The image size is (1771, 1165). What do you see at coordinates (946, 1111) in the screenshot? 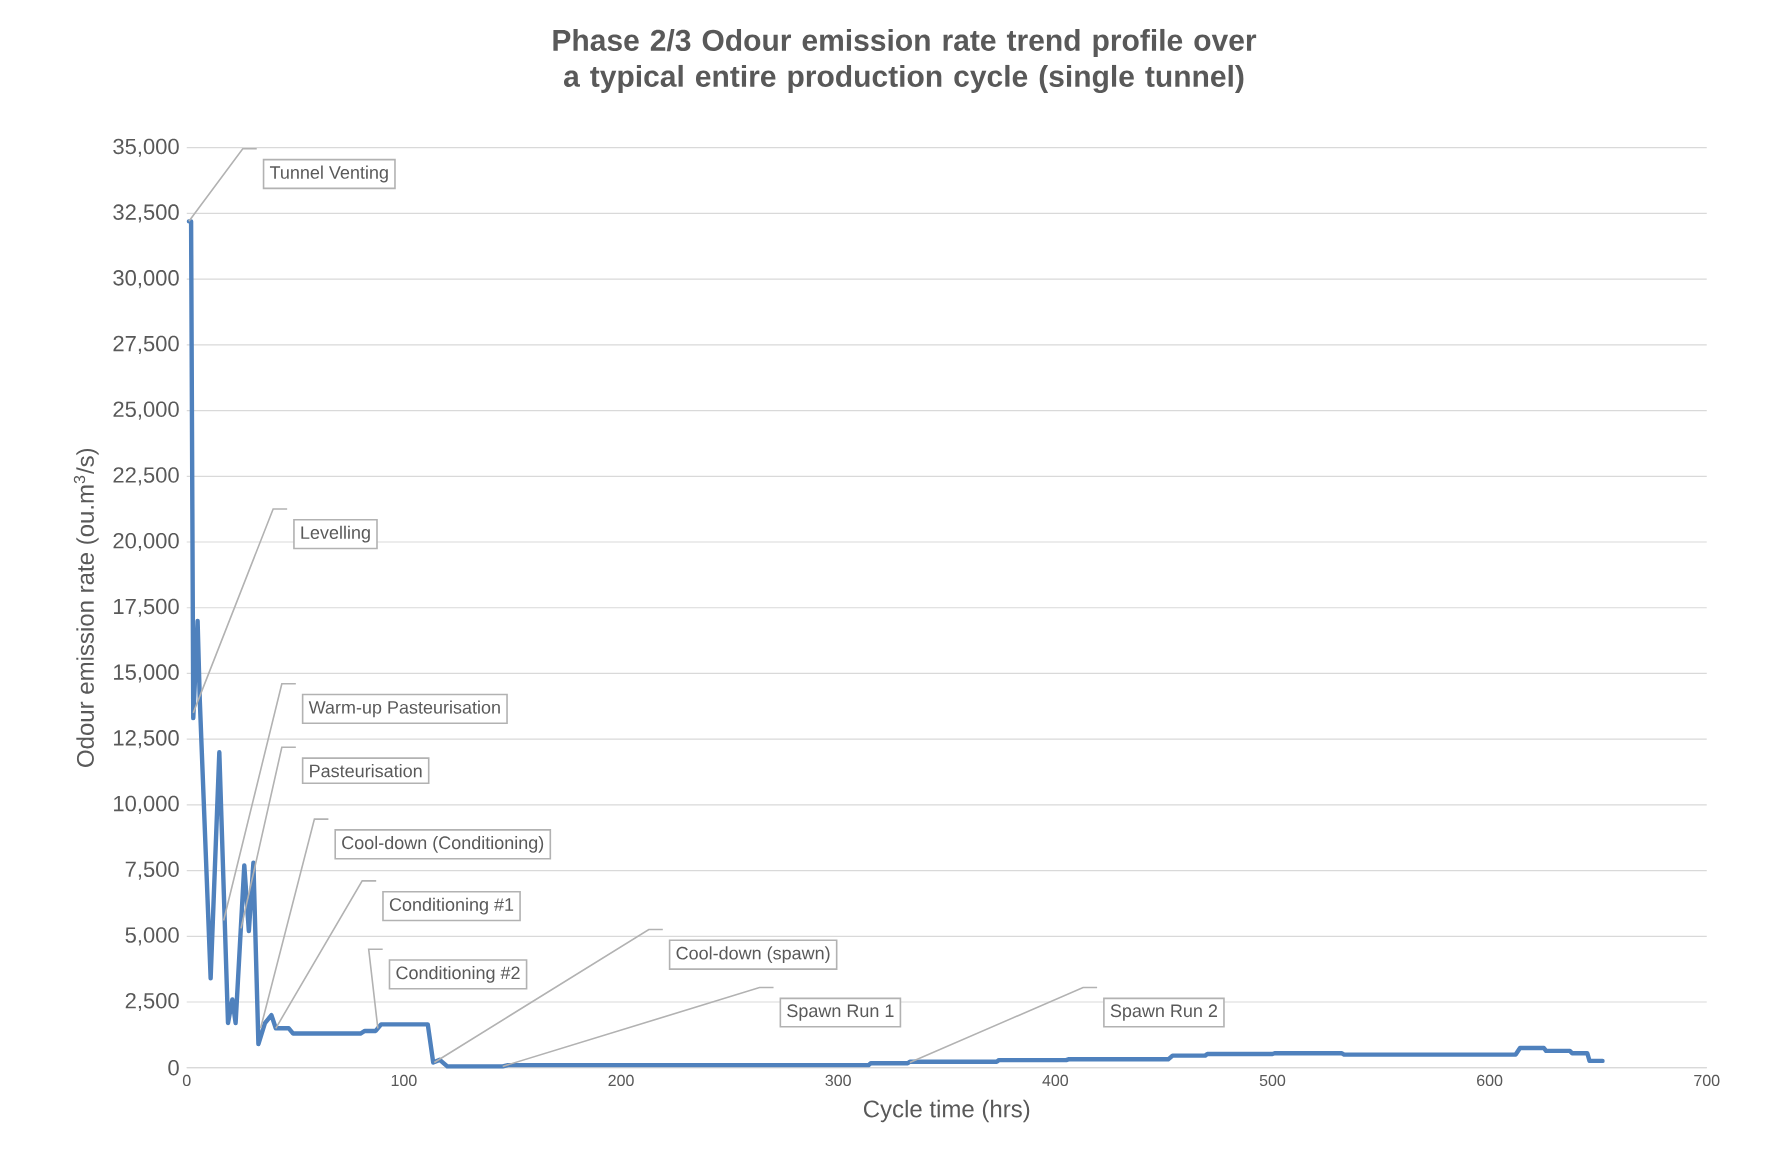
I see `x-axis-title: Cycle time (hrs)` at bounding box center [946, 1111].